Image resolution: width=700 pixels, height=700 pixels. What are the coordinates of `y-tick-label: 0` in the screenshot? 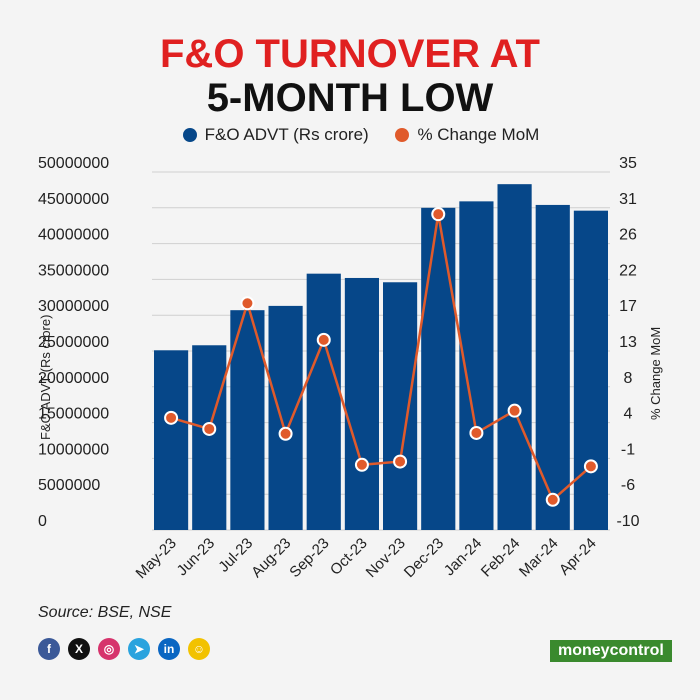 It's located at (42, 521).